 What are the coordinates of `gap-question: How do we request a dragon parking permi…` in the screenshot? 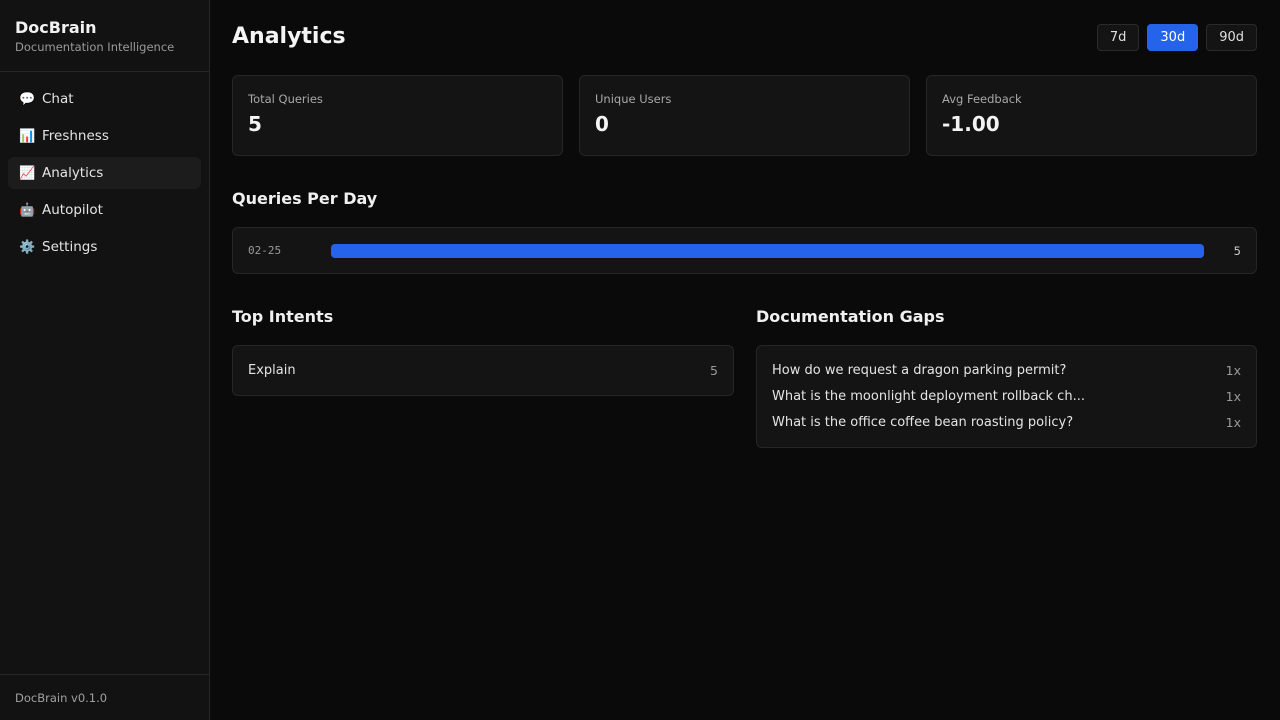 It's located at (919, 370).